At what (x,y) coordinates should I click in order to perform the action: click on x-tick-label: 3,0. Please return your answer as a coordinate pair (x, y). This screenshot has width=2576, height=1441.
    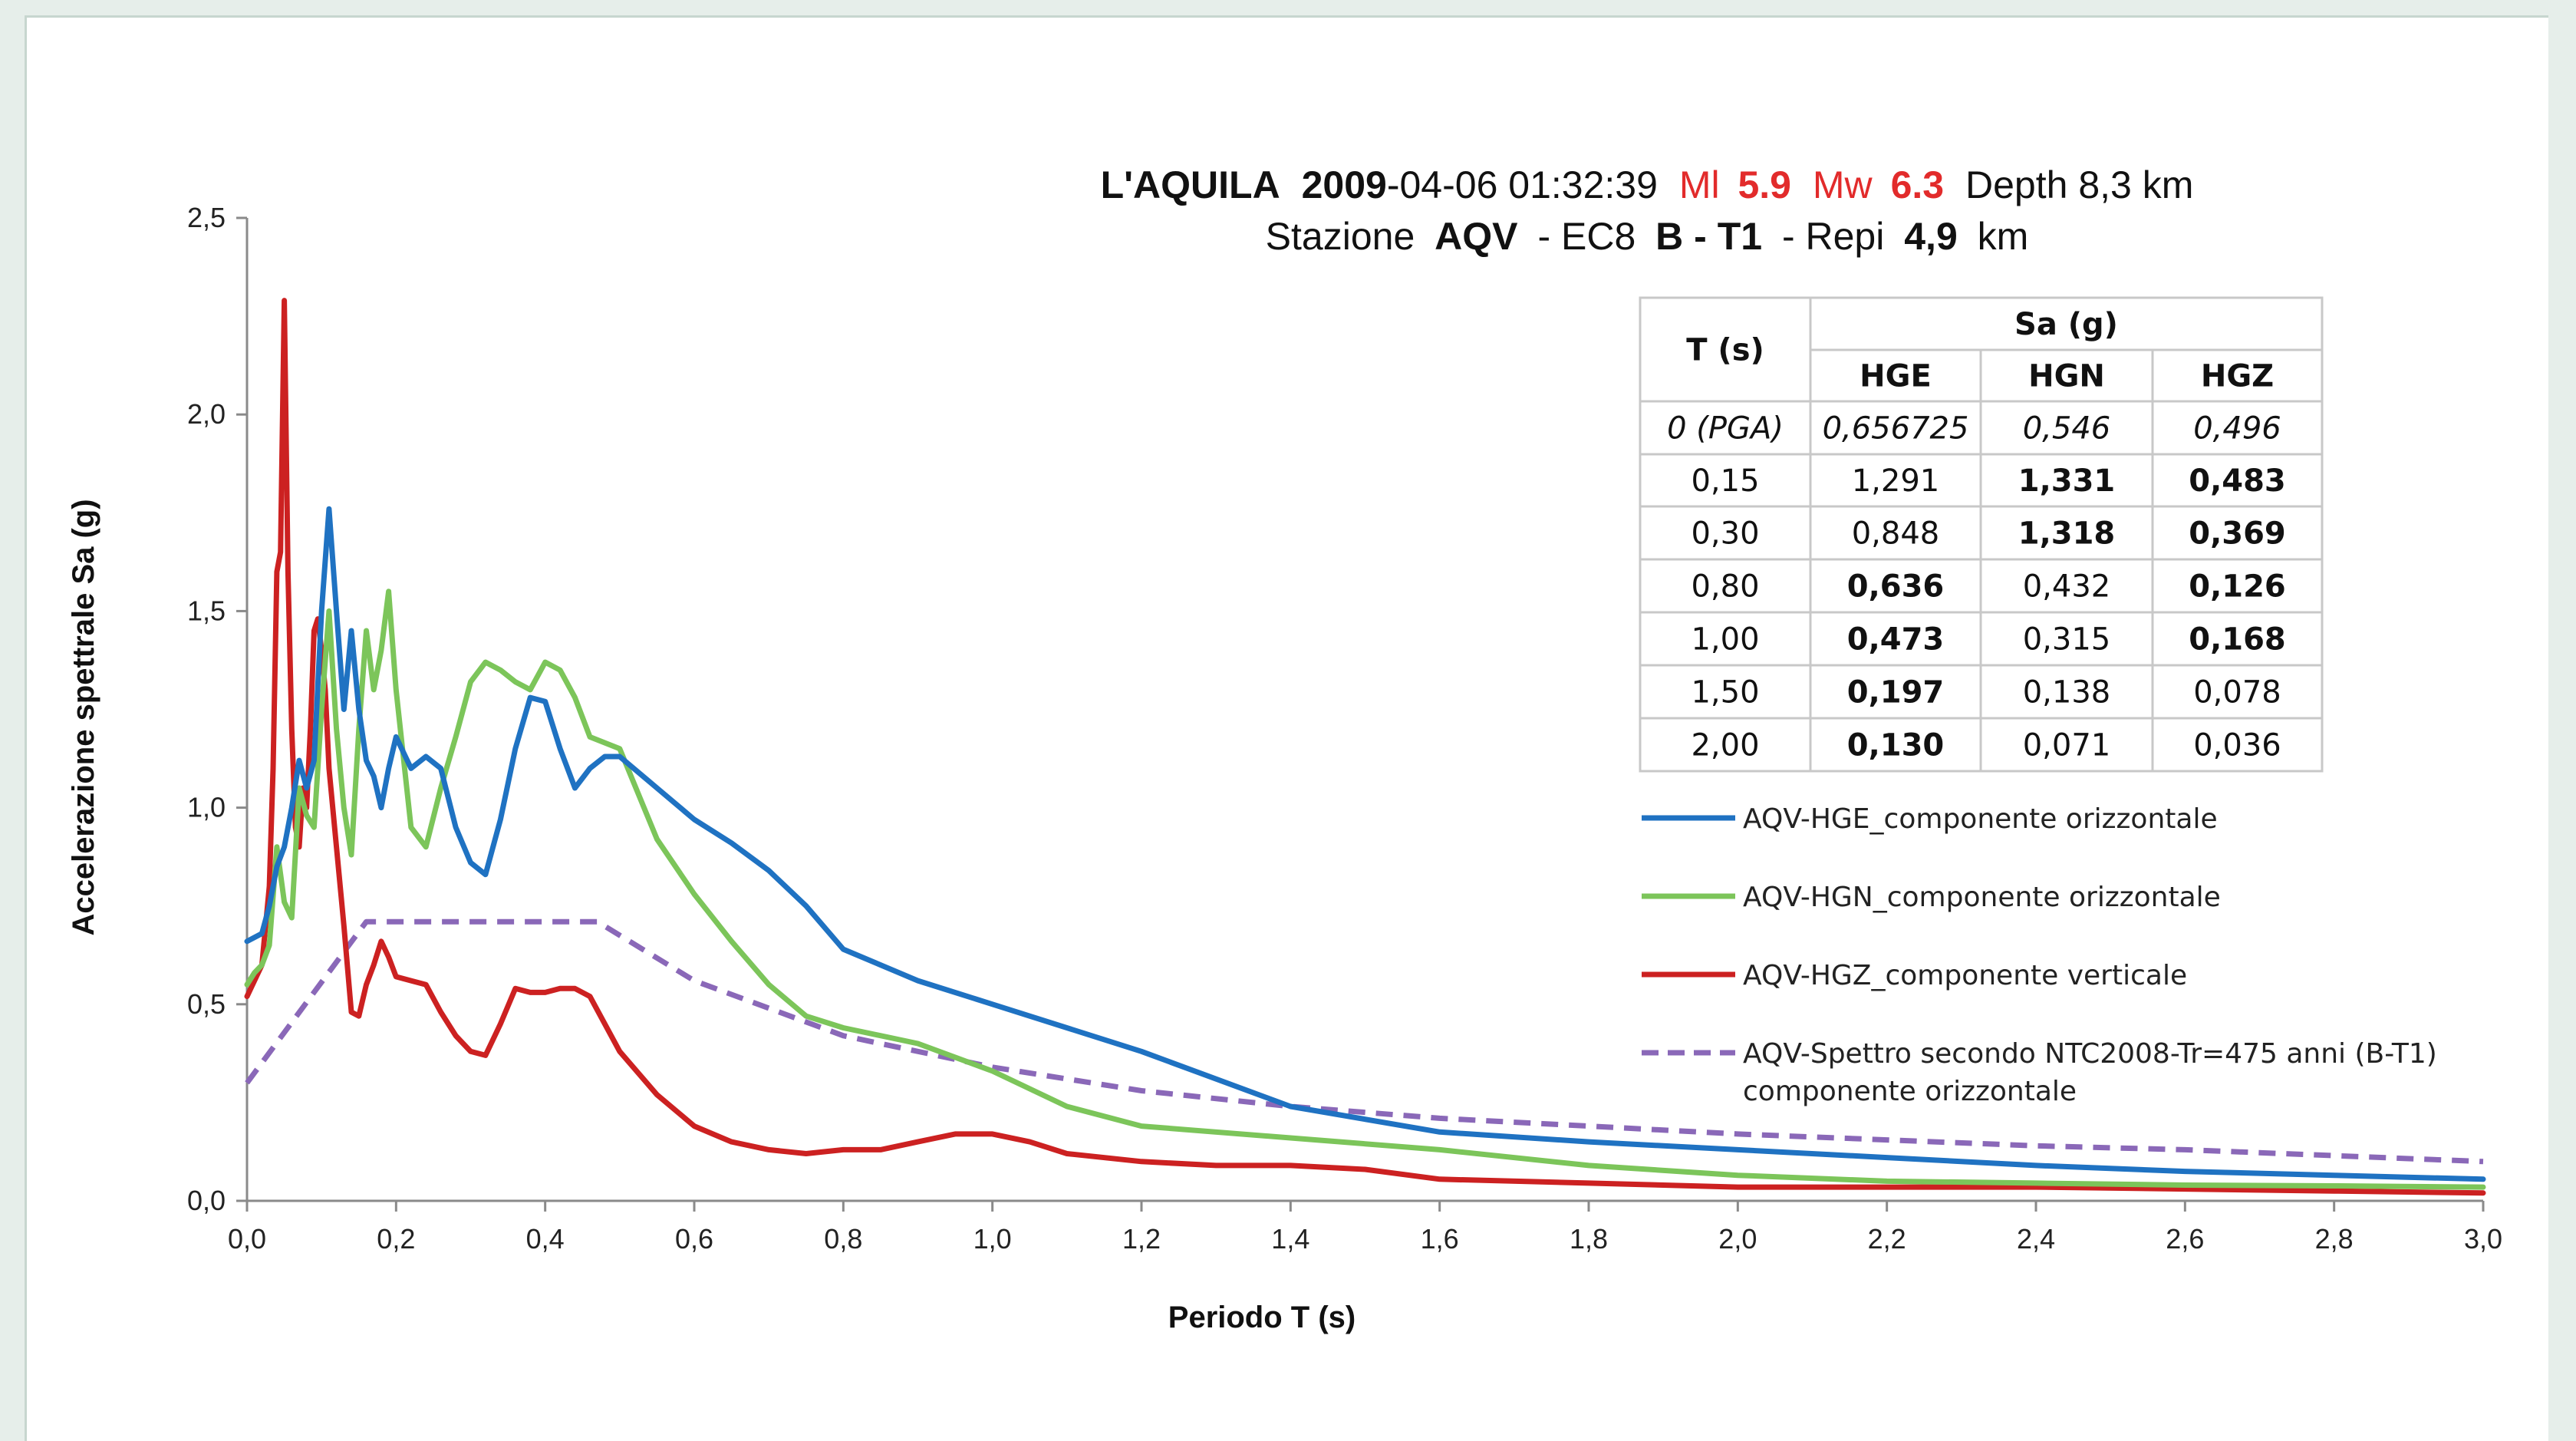
    Looking at the image, I should click on (2483, 1239).